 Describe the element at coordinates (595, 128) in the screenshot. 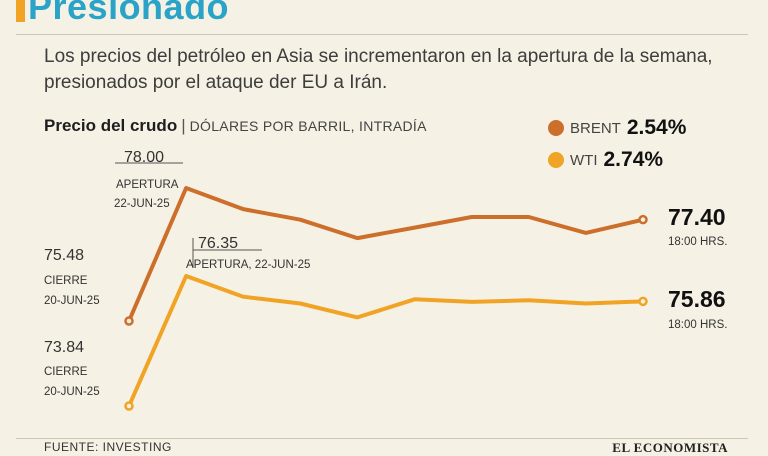

I see `legend-label-brent: BRENT` at that location.